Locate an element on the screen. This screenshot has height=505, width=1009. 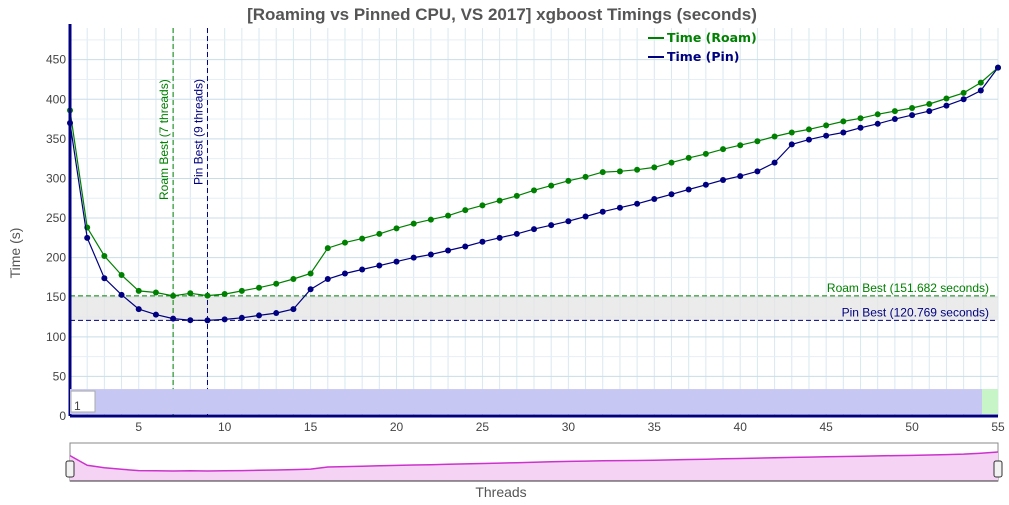
legend-label: Time (Pin) is located at coordinates (703, 56).